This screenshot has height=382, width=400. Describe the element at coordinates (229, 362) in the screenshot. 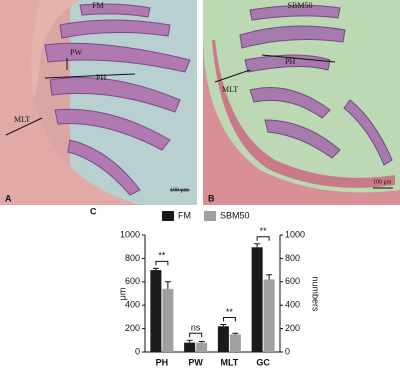

I see `x-tick-label: MLT` at that location.